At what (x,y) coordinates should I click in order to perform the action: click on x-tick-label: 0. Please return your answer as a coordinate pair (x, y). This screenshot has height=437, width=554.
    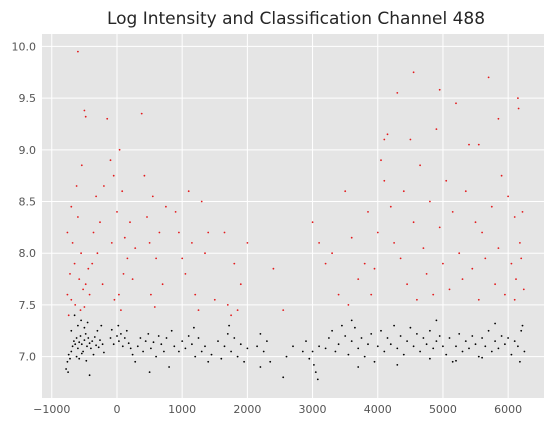
    Looking at the image, I should click on (116, 409).